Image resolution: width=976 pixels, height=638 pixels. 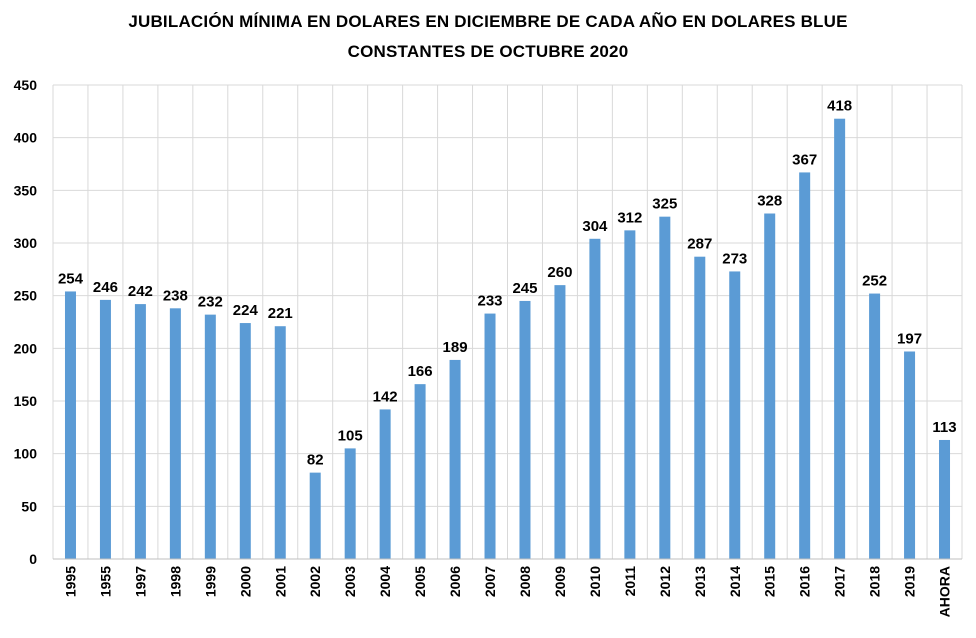 What do you see at coordinates (664, 204) in the screenshot?
I see `data-label: 325` at bounding box center [664, 204].